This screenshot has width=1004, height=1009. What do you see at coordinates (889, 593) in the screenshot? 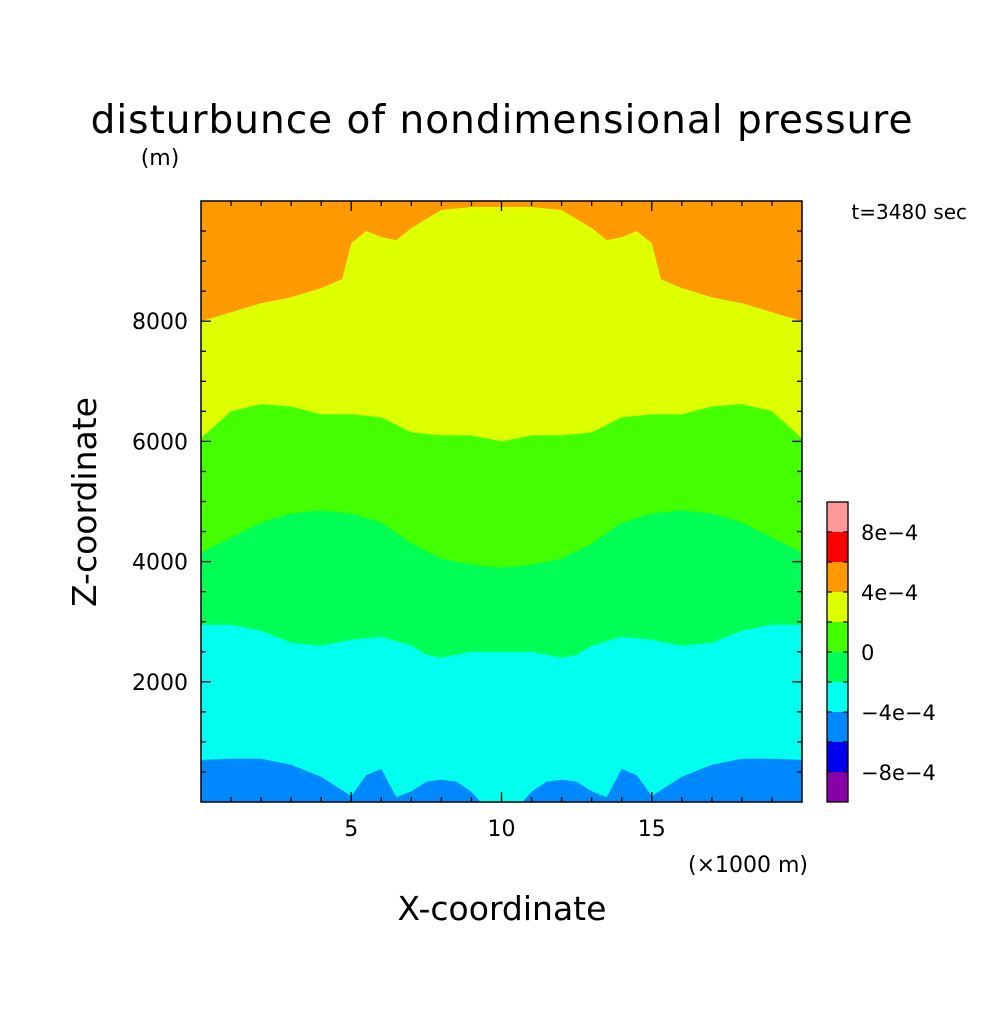
I see `colorbar-label: 4e−4` at bounding box center [889, 593].